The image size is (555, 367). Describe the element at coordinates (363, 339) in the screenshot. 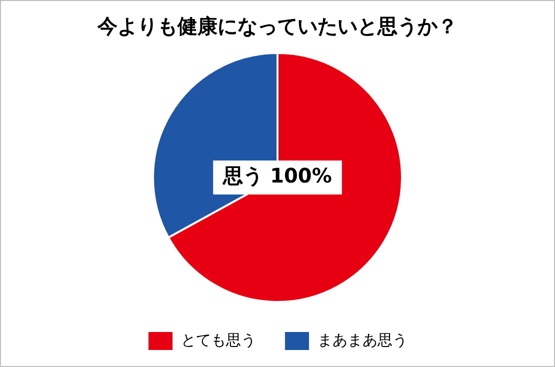

I see `legend-label: まあまあ思う` at that location.